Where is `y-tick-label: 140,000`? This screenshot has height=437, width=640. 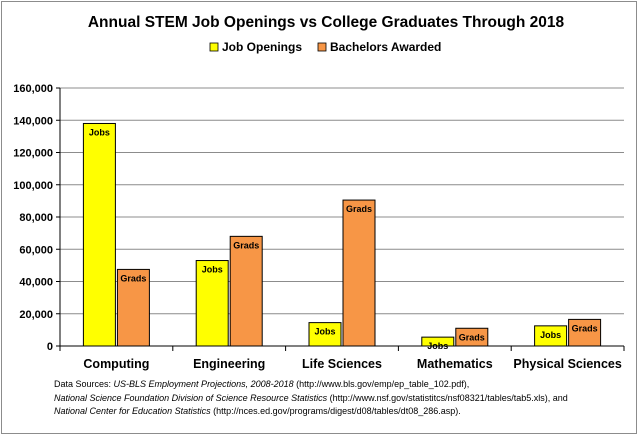
y-tick-label: 140,000 is located at coordinates (33, 121).